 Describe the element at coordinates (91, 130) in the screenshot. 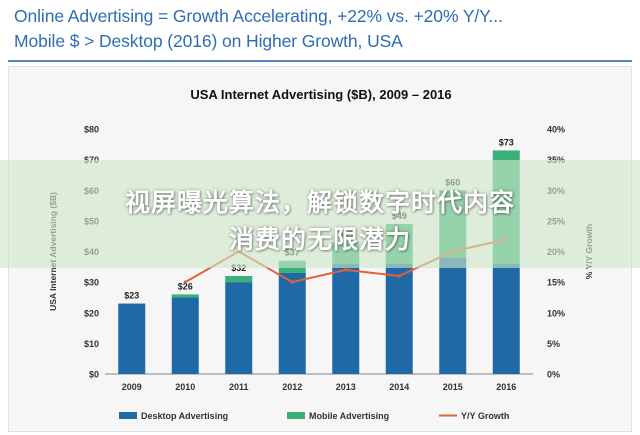

I see `y-tick-label: $80` at that location.